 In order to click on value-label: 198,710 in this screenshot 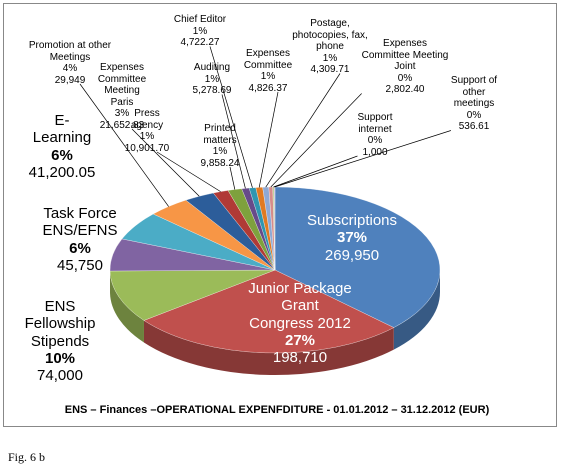, I will do `click(300, 357)`.